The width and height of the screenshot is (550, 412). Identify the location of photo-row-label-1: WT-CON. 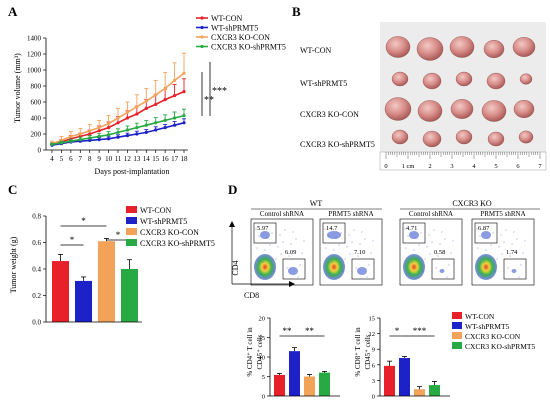
(315, 50).